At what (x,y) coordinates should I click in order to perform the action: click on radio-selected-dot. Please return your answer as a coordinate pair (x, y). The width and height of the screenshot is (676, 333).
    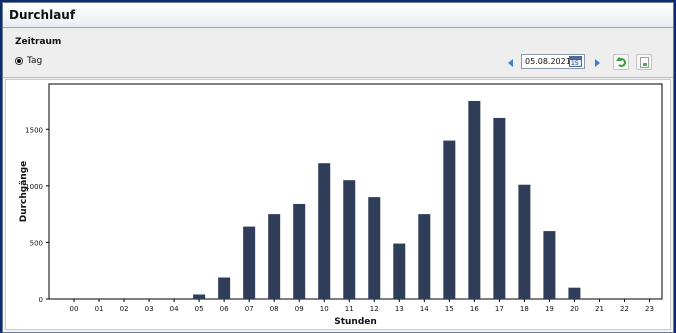
    Looking at the image, I should click on (19, 61).